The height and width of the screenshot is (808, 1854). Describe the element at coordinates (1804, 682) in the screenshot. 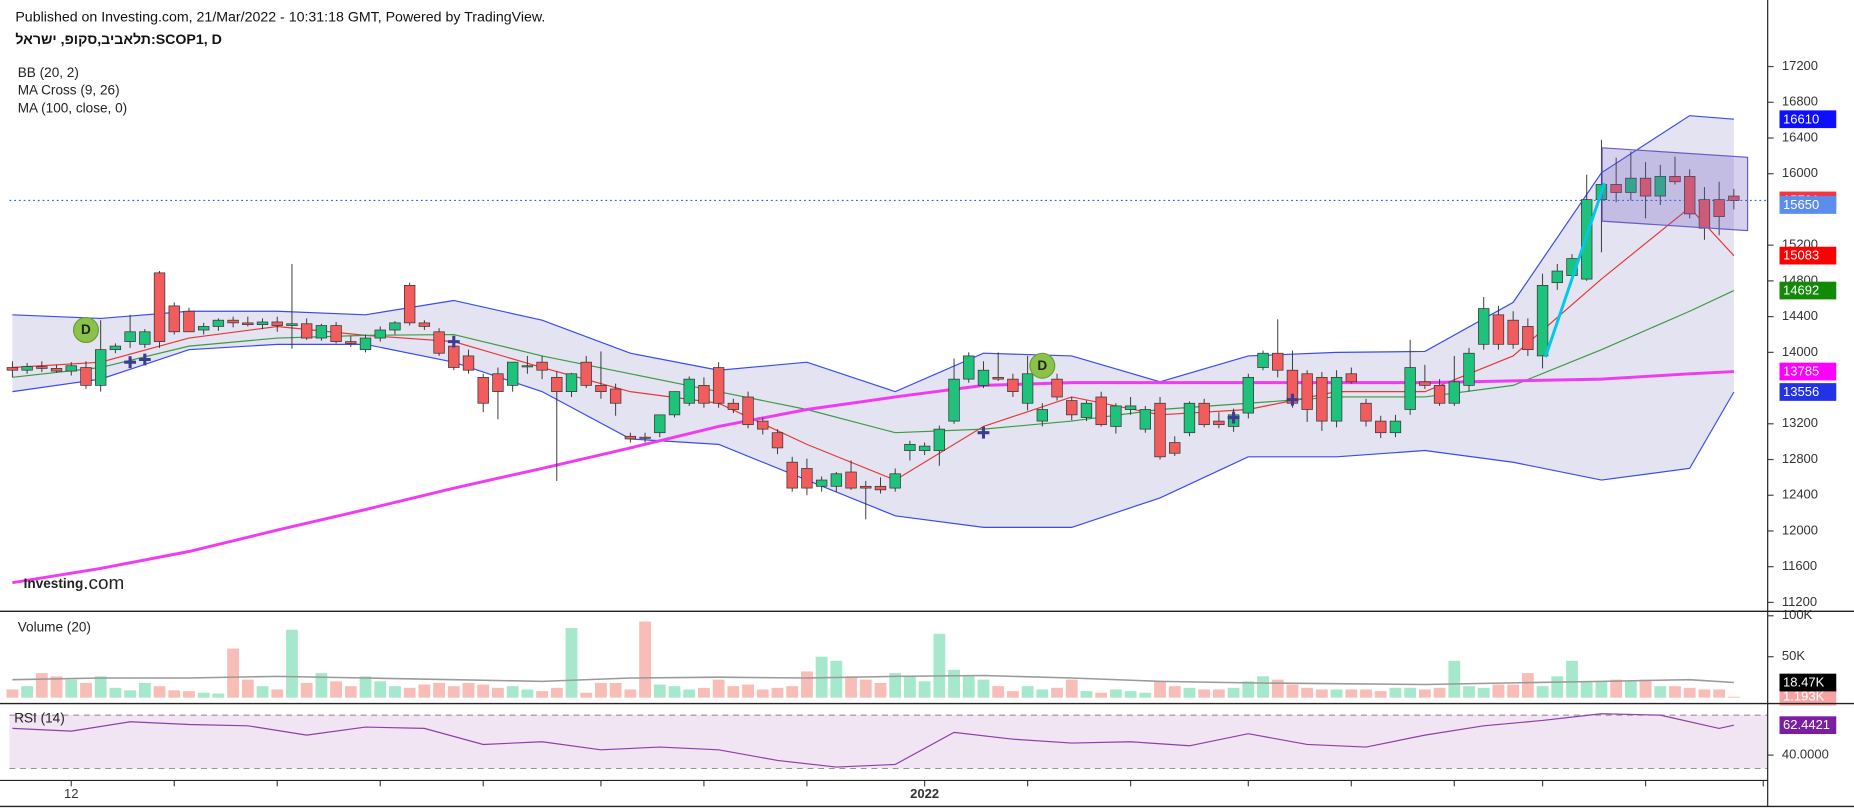

I see `price-tag-label: 18.47K` at that location.